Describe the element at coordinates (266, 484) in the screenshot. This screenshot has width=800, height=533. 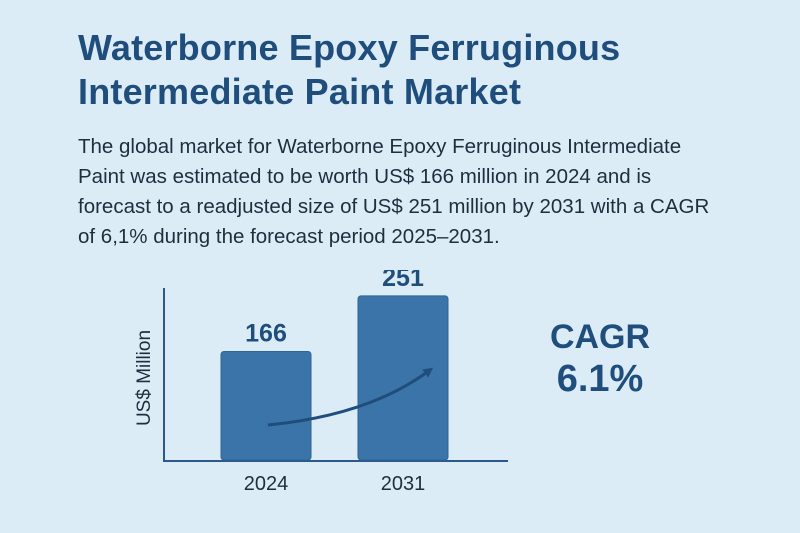
I see `x-tick-label-2024: 2024` at that location.